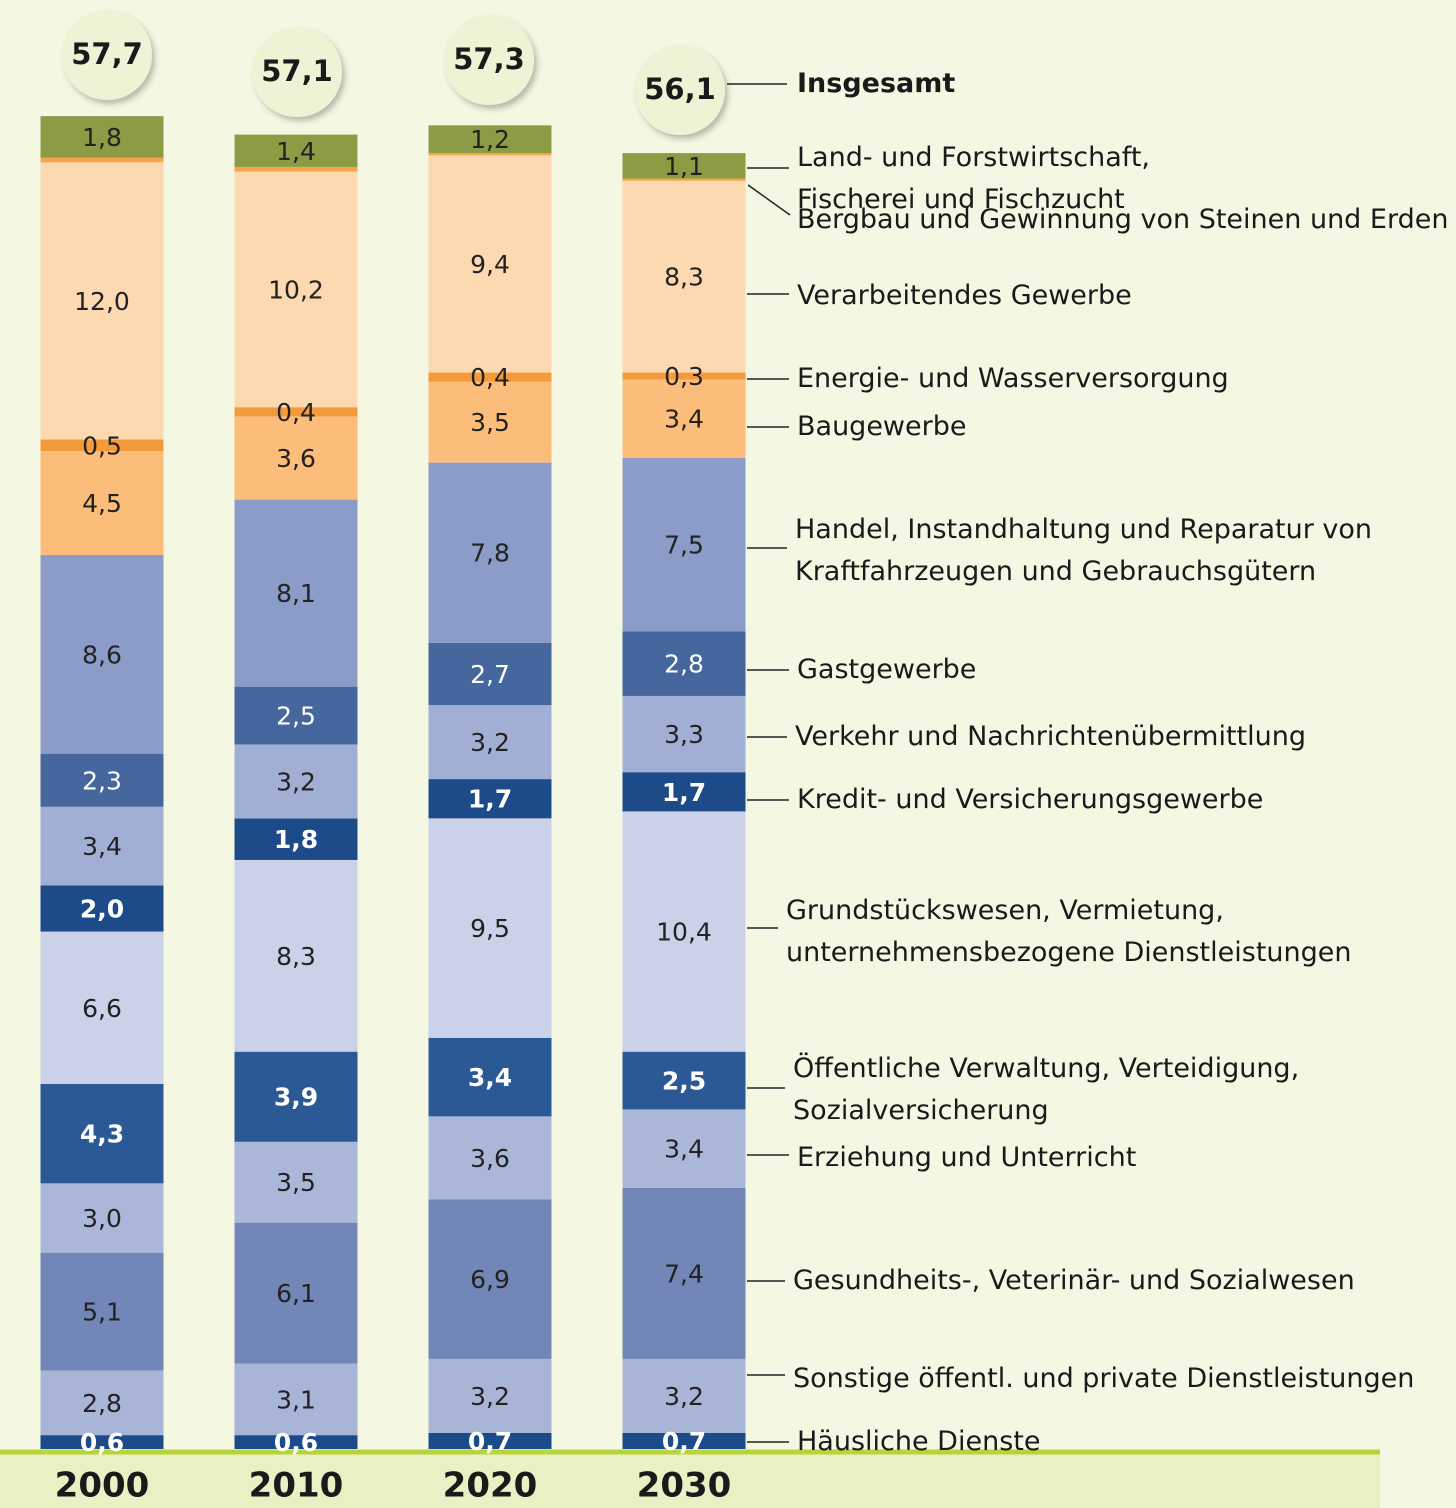  I want to click on value-label: 8,3, so click(296, 956).